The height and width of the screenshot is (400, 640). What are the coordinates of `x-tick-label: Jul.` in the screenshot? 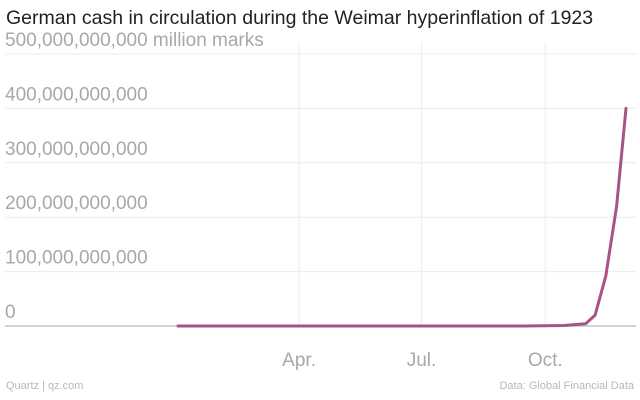 It's located at (422, 360).